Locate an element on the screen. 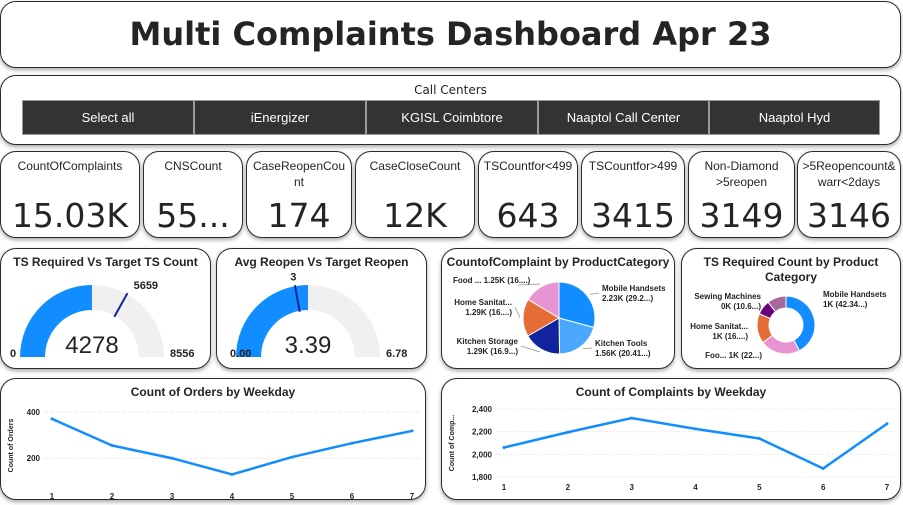  x-tick-label: 5 is located at coordinates (292, 496).